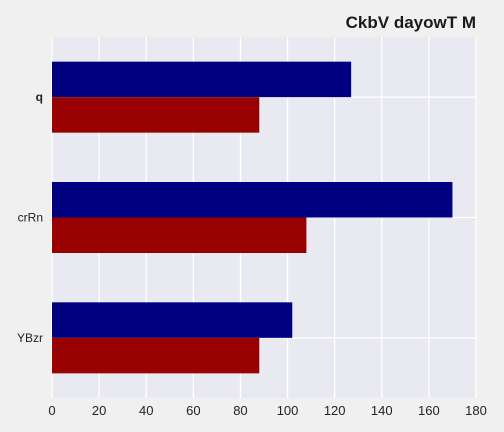 The image size is (504, 432). What do you see at coordinates (193, 410) in the screenshot?
I see `x-tick-label-3: 60` at bounding box center [193, 410].